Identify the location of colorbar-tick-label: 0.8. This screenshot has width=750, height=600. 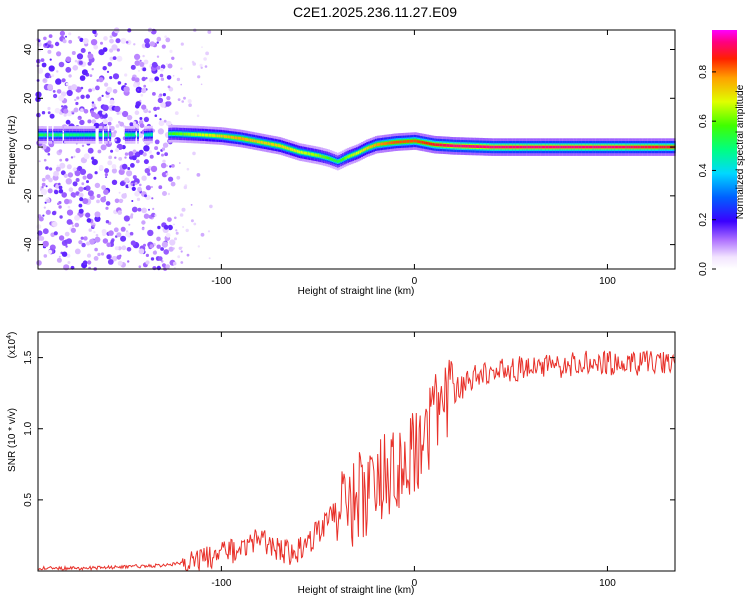
(703, 71).